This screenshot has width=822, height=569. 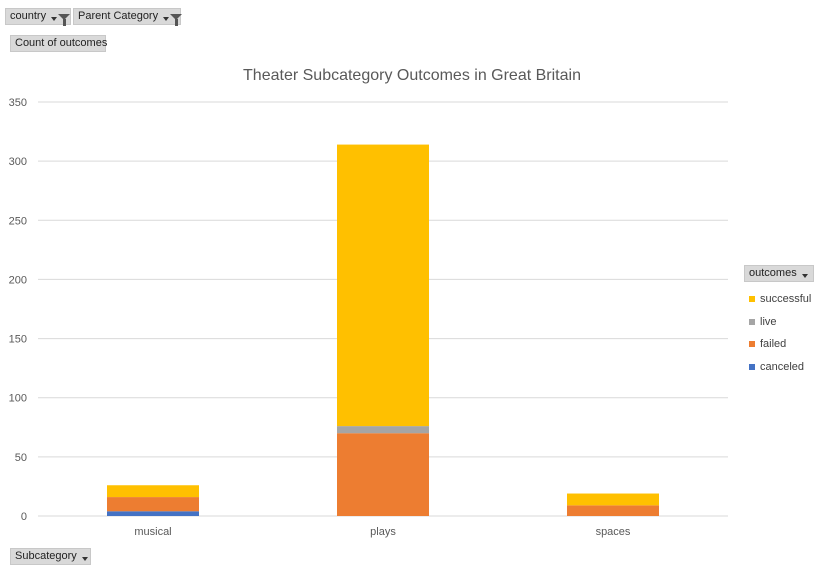 I want to click on legend: outcomes successful live failed canceled, so click(x=780, y=321).